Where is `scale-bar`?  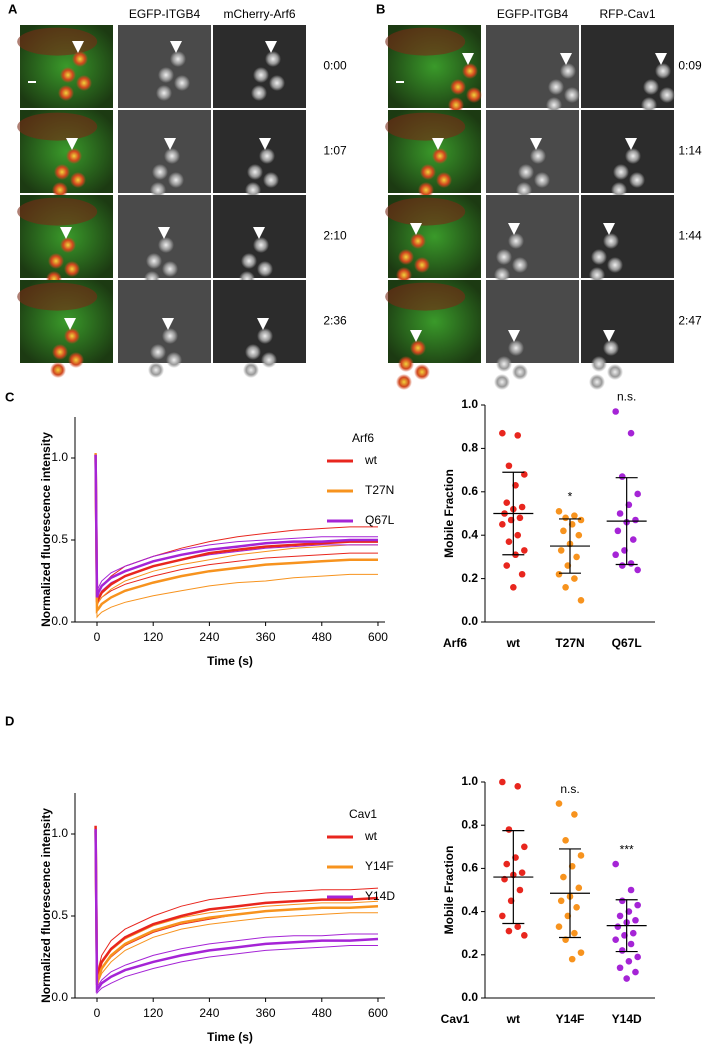
scale-bar is located at coordinates (400, 82).